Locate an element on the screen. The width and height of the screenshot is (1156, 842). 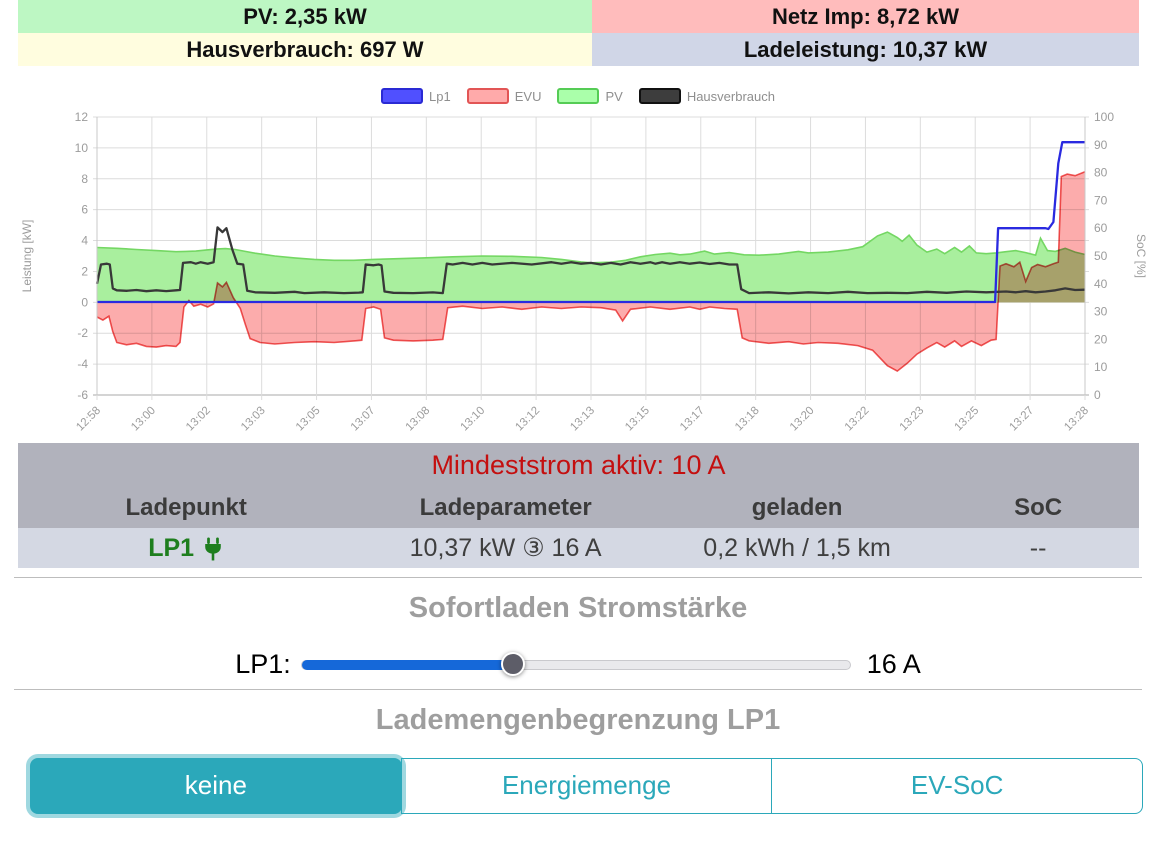
status-cell-pv: PV: 2,35 kW is located at coordinates (305, 16).